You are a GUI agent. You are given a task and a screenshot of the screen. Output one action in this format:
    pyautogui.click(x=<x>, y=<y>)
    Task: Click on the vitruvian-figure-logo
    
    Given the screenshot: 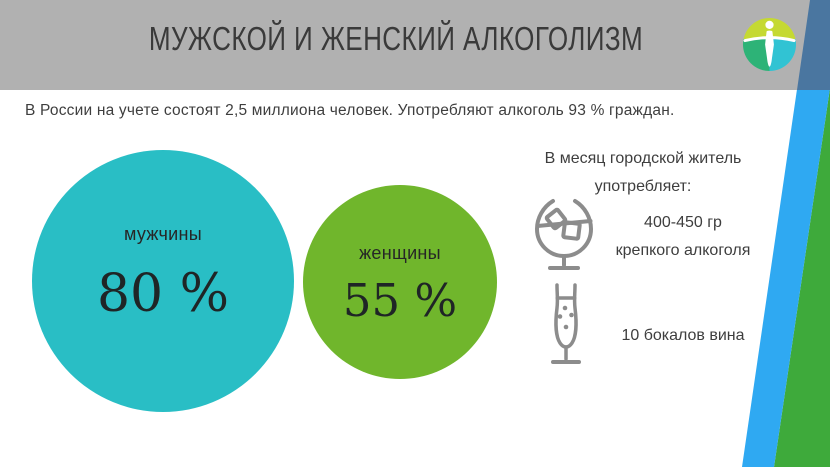 What is the action you would take?
    pyautogui.click(x=769, y=44)
    